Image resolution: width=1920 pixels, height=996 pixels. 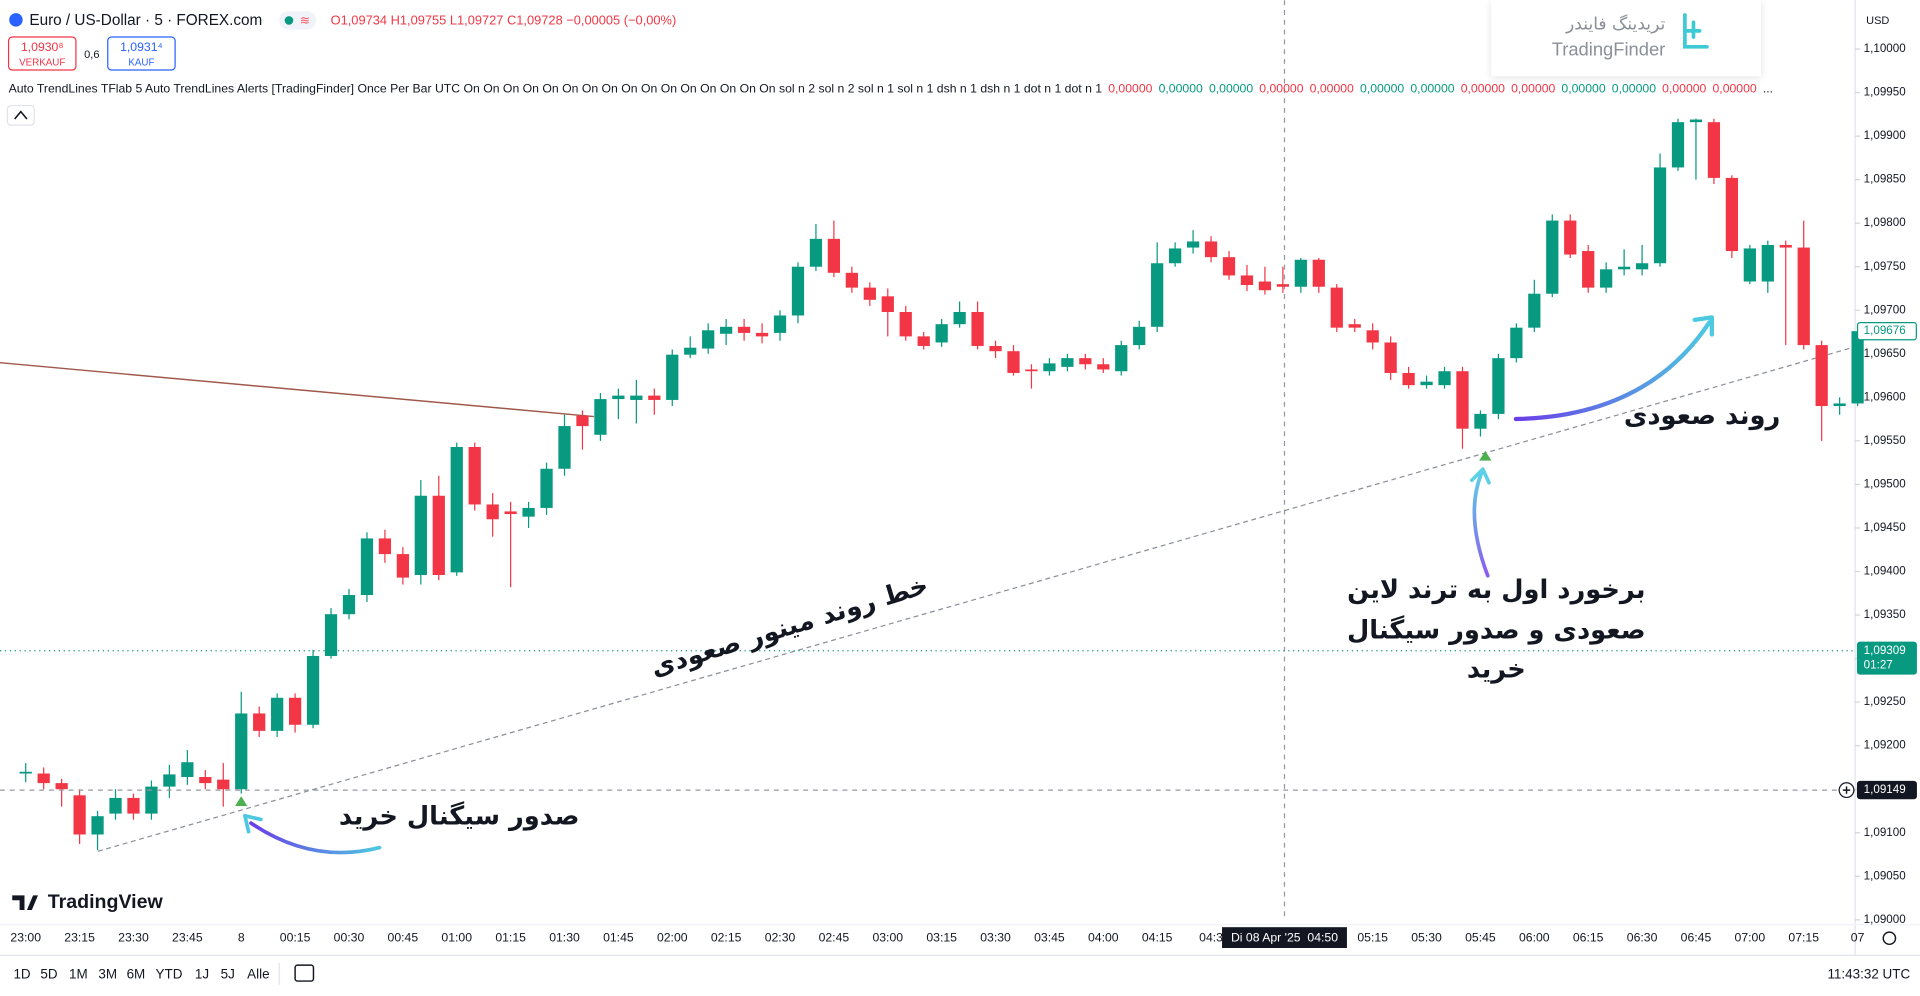 What do you see at coordinates (1103, 937) in the screenshot?
I see `x-tick-label: 04:00` at bounding box center [1103, 937].